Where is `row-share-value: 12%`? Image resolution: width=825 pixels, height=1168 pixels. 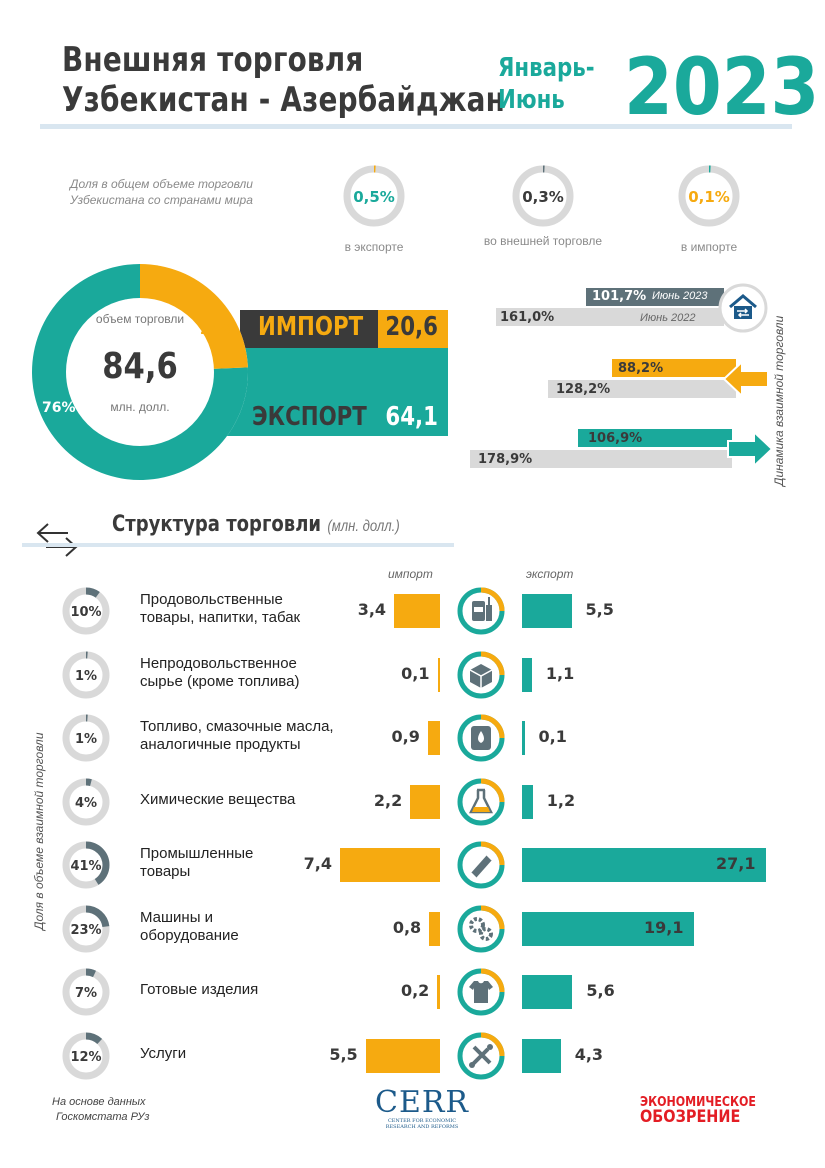 row-share-value: 12% is located at coordinates (85, 1057).